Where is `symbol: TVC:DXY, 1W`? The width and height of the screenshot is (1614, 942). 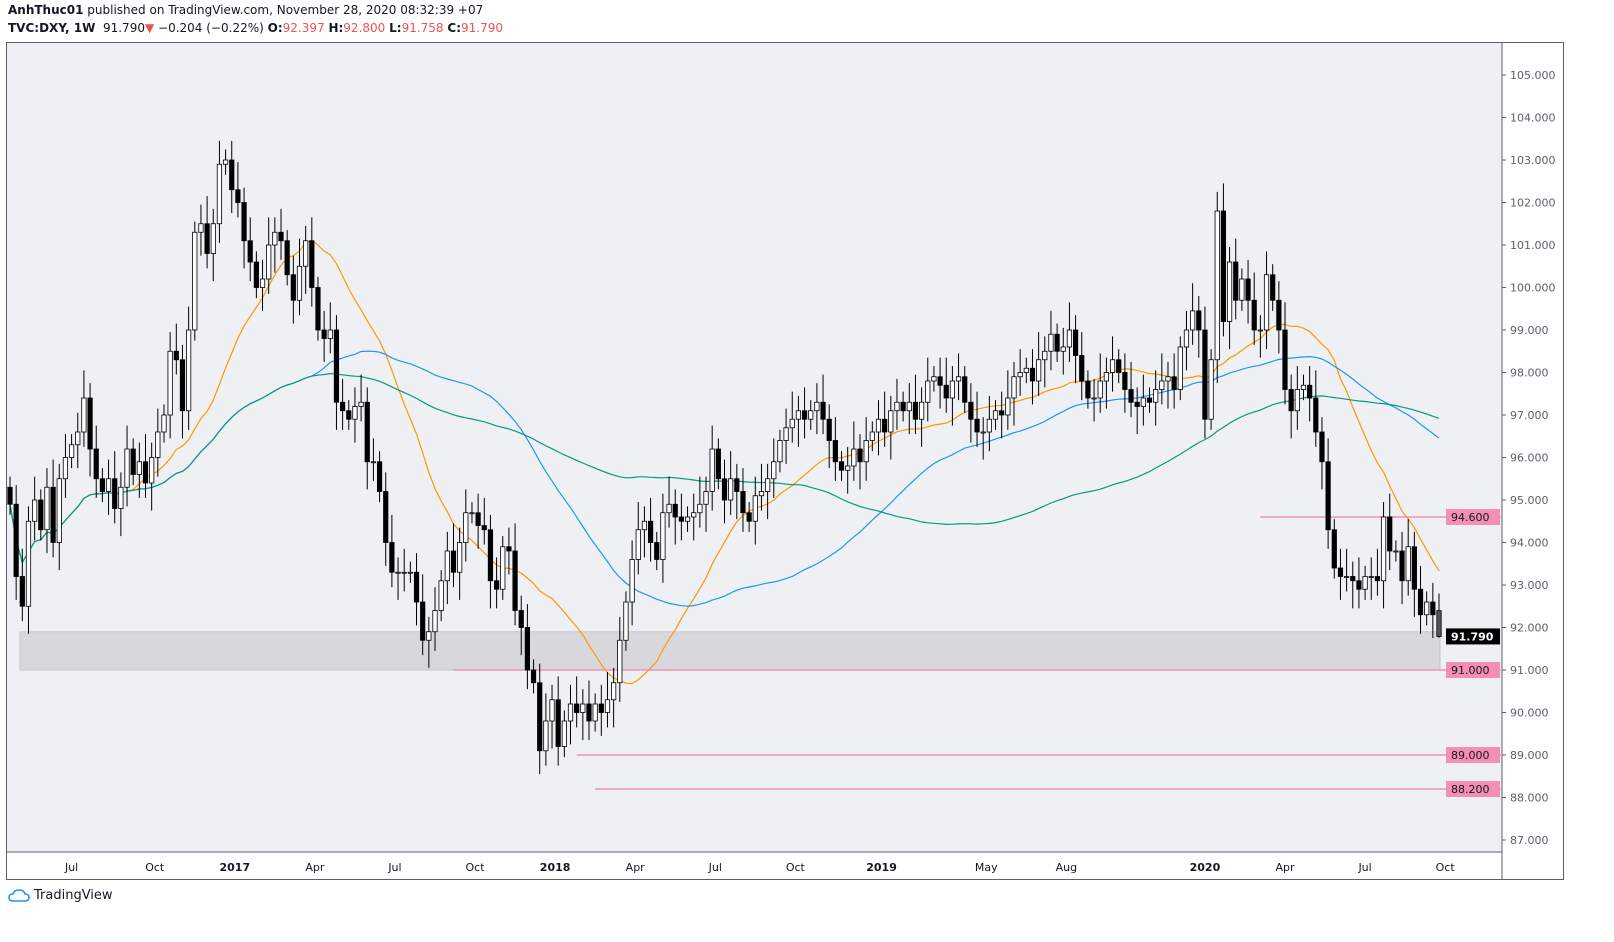
symbol: TVC:DXY, 1W is located at coordinates (52, 28).